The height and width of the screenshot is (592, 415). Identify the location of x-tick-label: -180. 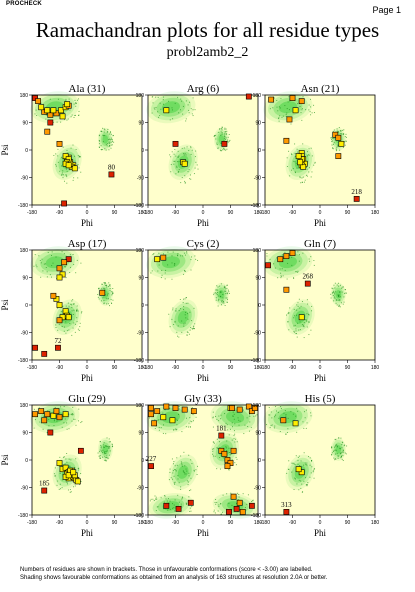
(265, 523).